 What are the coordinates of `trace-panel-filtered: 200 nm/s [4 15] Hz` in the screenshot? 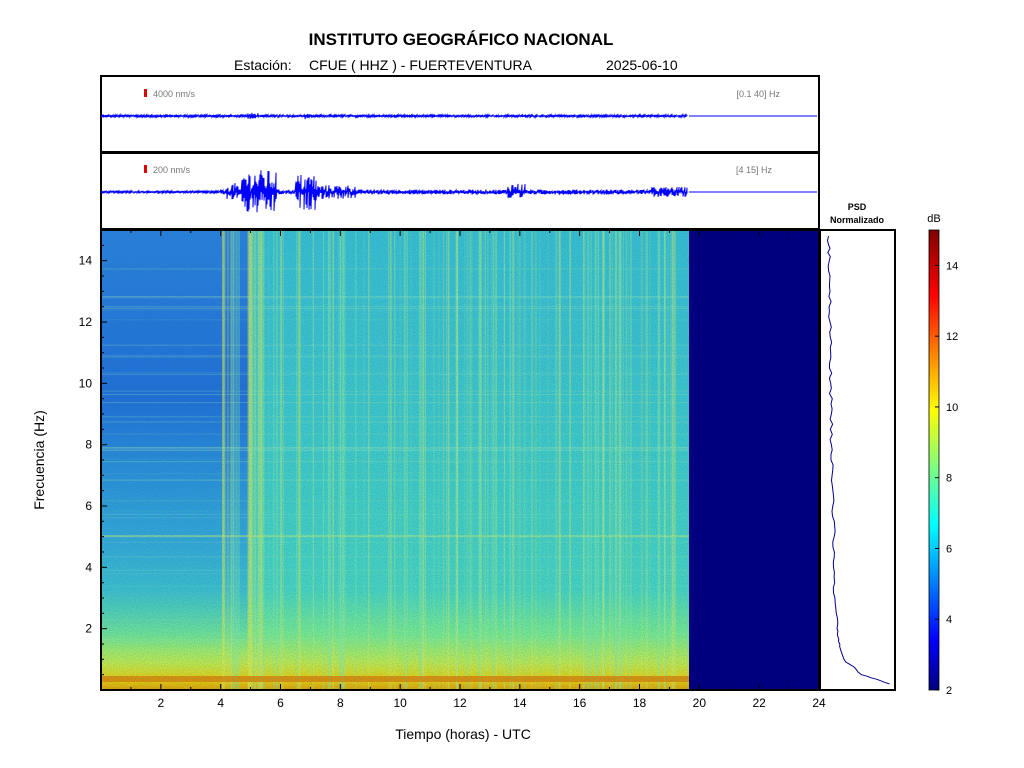 It's located at (460, 191).